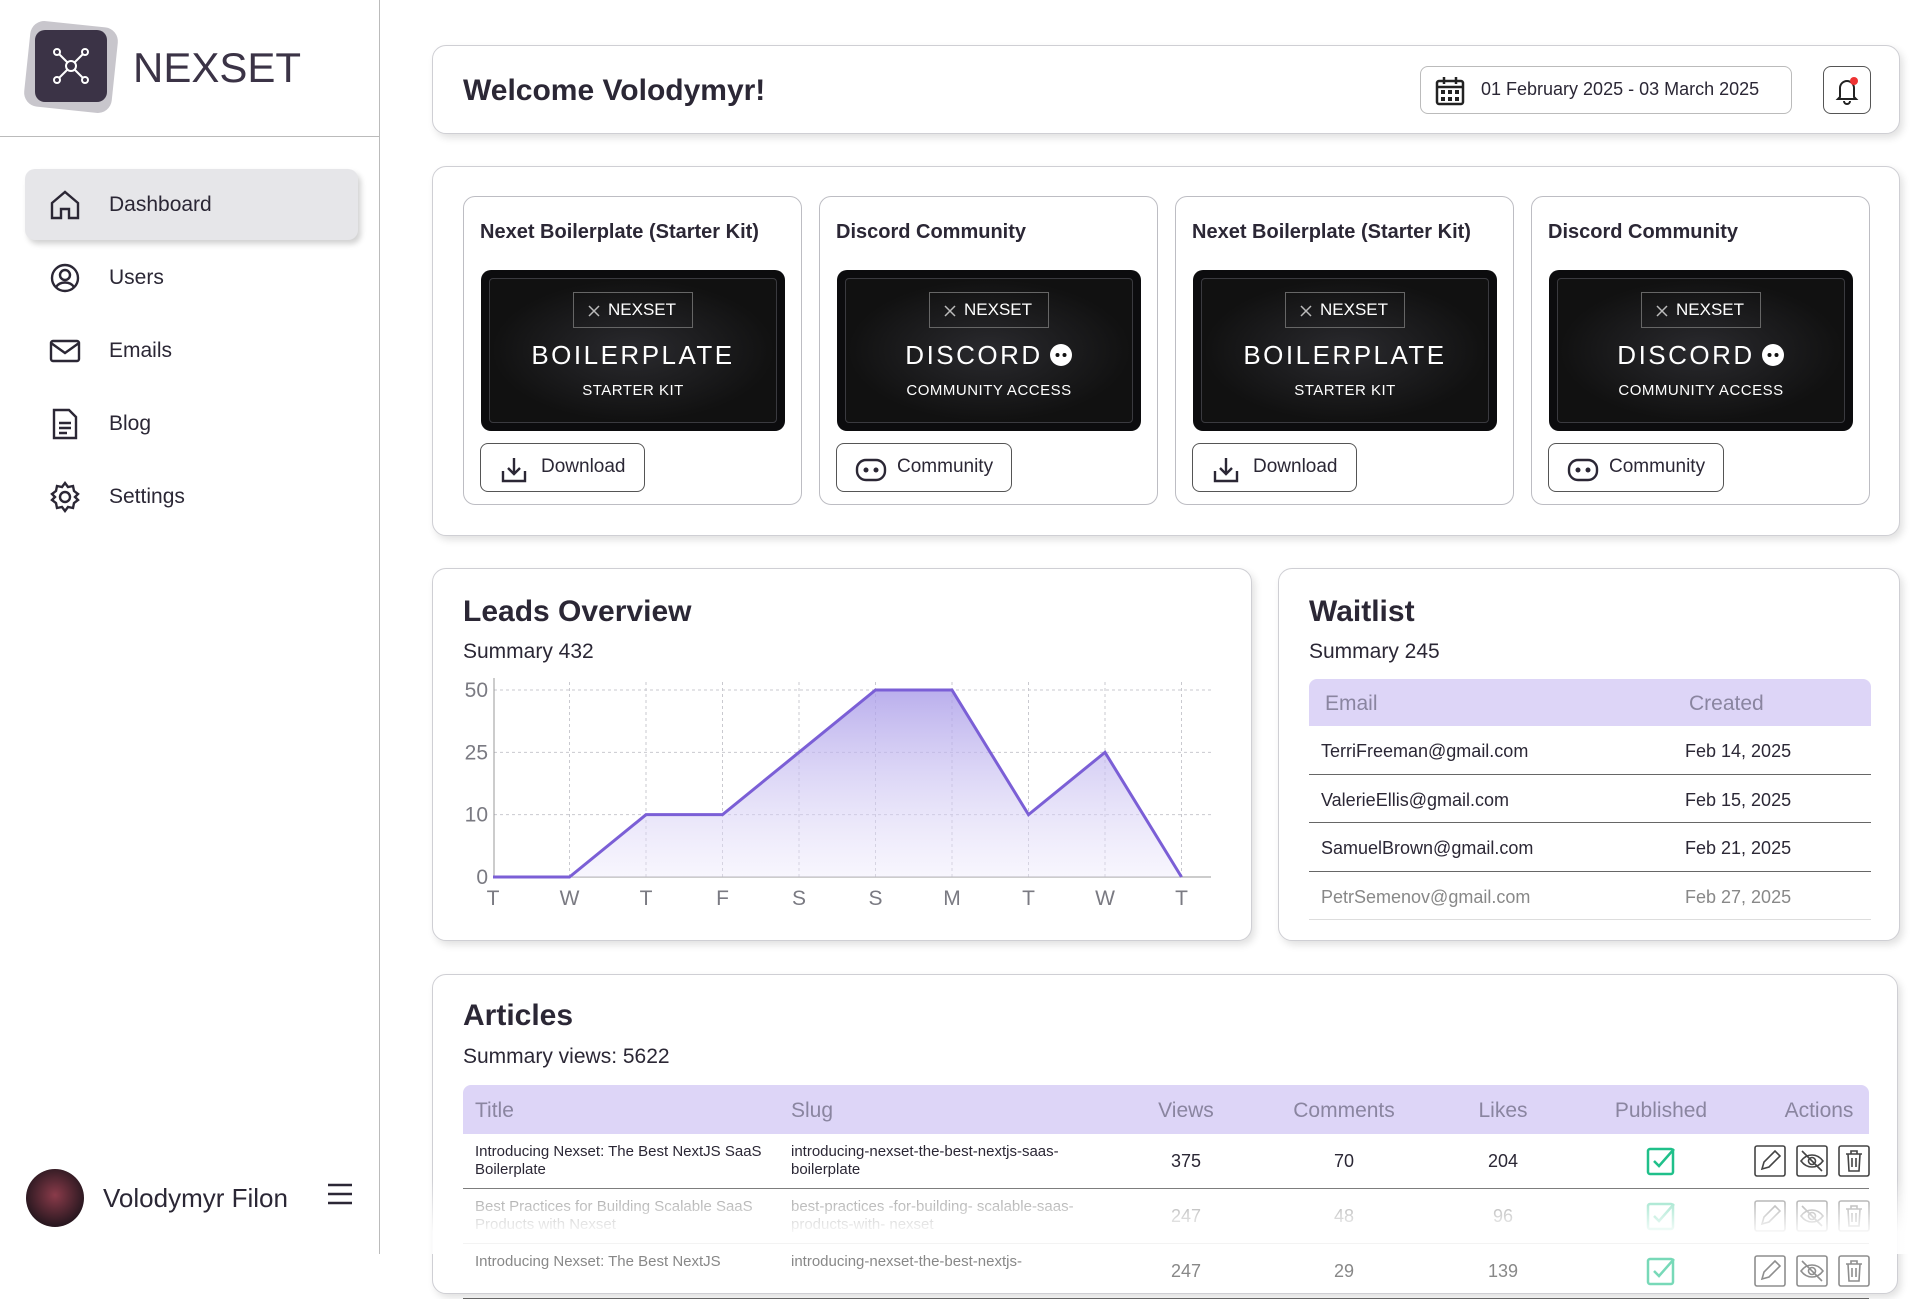 The width and height of the screenshot is (1920, 1299). Describe the element at coordinates (191, 496) in the screenshot. I see `nav-item: Settings` at that location.